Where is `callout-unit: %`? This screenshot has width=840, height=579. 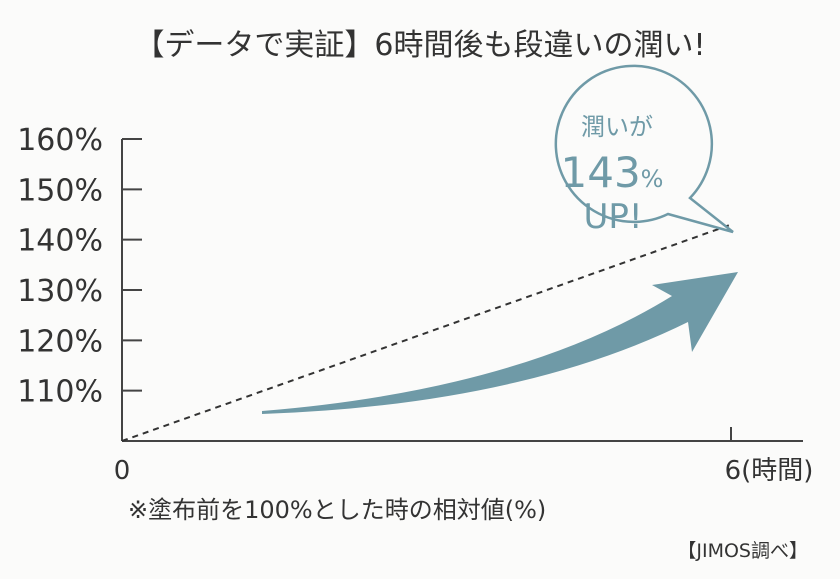 callout-unit: % is located at coordinates (652, 179).